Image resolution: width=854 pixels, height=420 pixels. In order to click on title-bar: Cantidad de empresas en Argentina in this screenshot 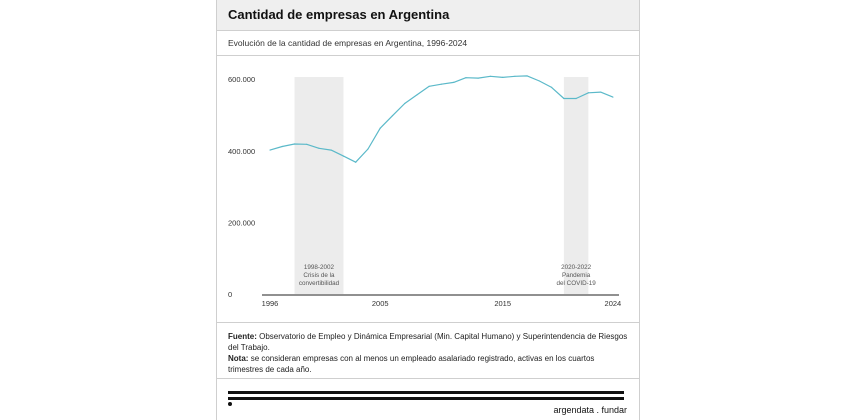, I will do `click(428, 15)`.